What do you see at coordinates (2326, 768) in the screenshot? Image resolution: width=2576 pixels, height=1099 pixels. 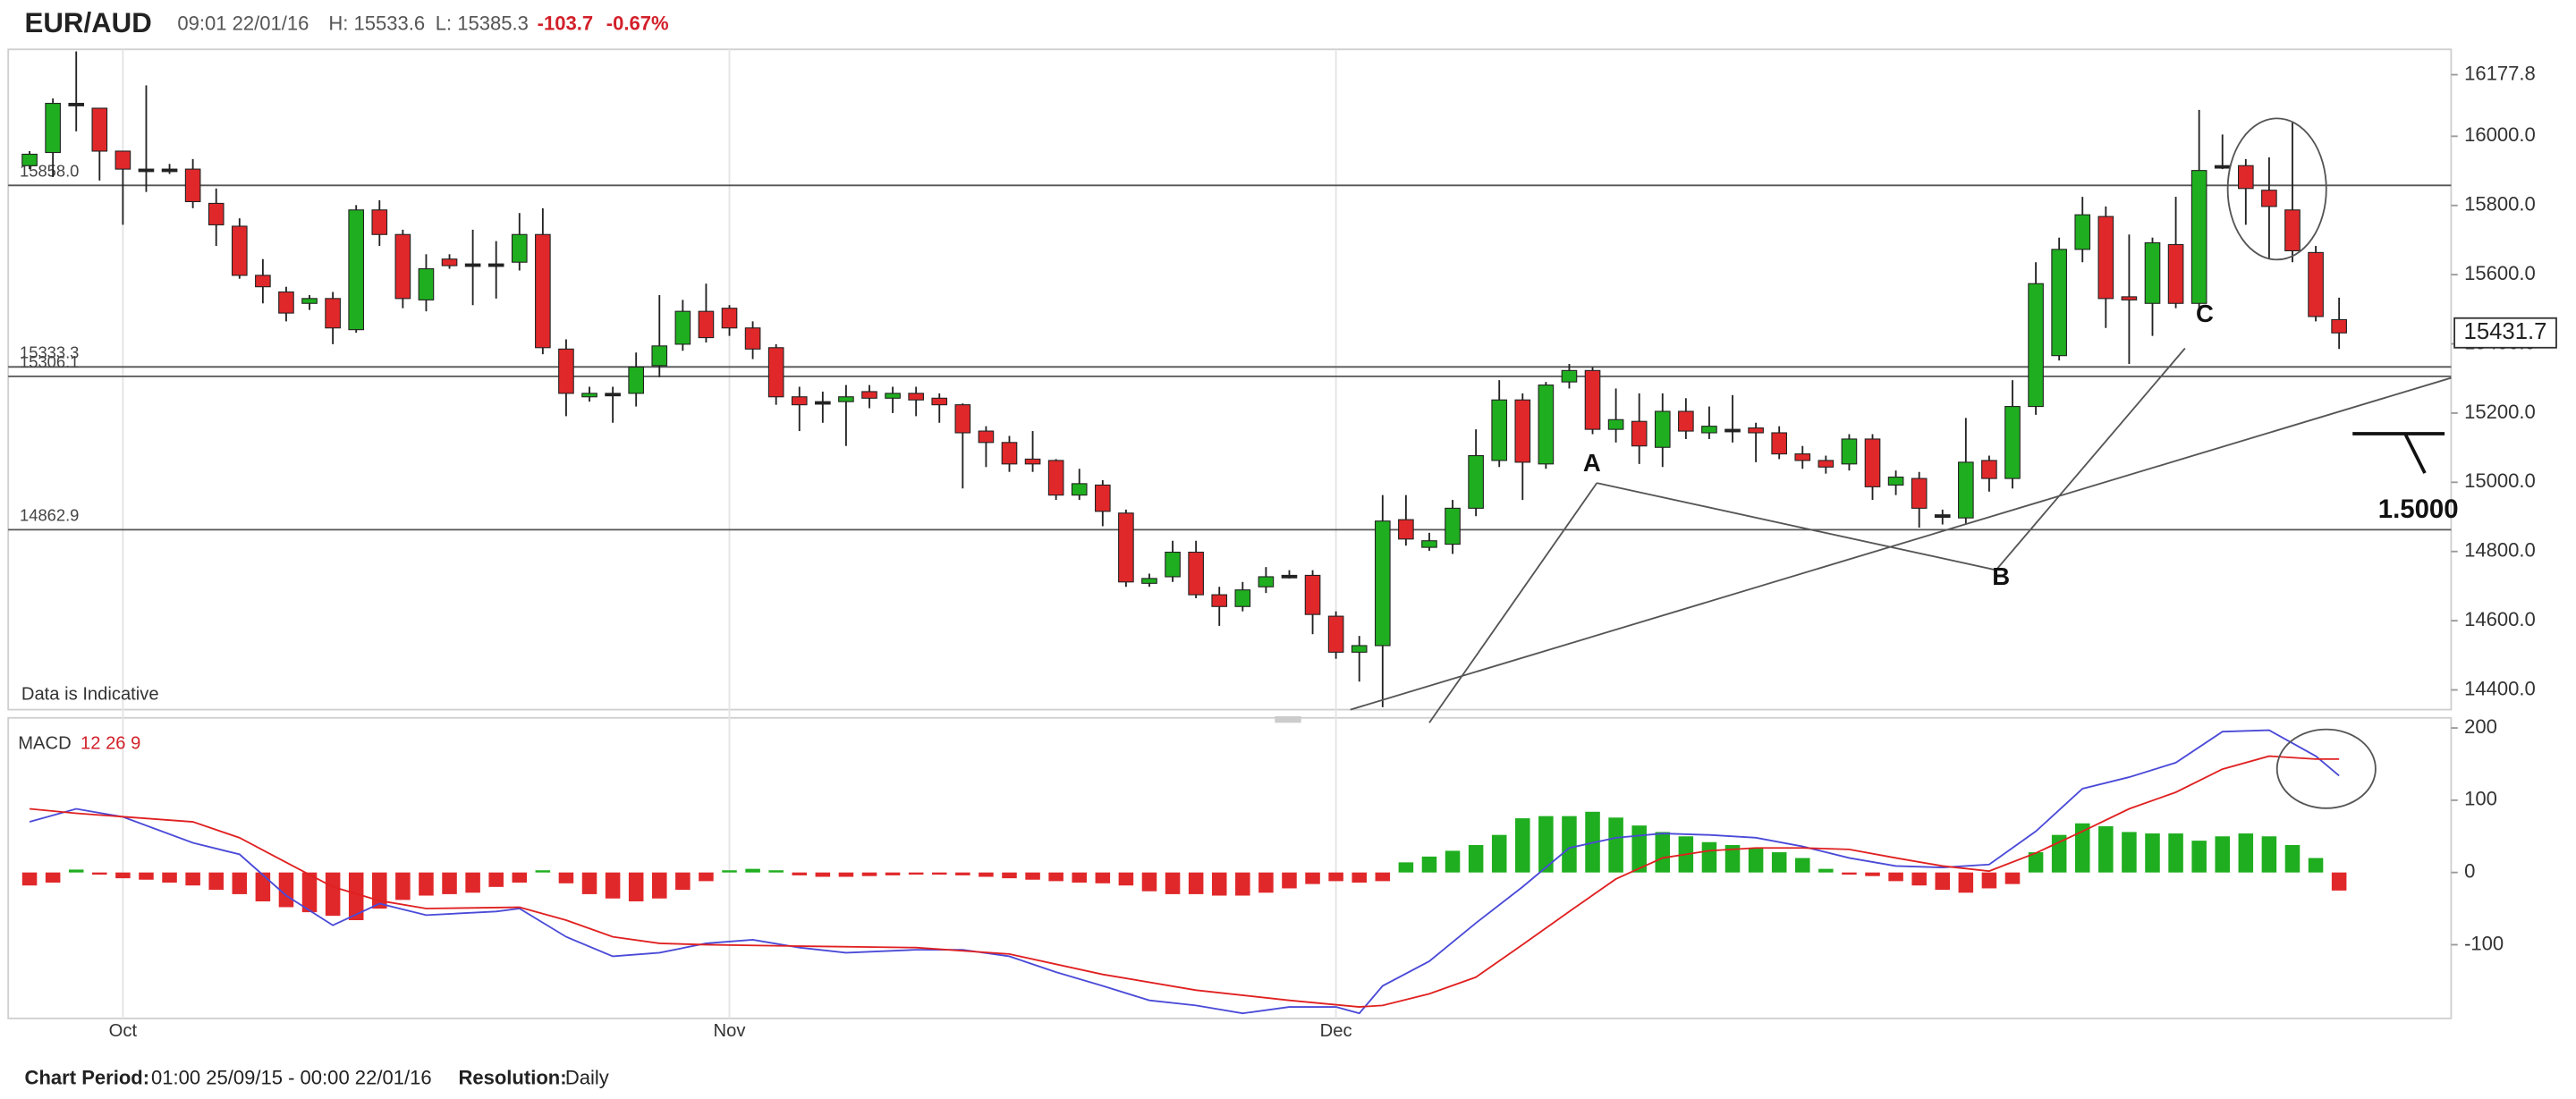 I see `highlight-ellipse` at bounding box center [2326, 768].